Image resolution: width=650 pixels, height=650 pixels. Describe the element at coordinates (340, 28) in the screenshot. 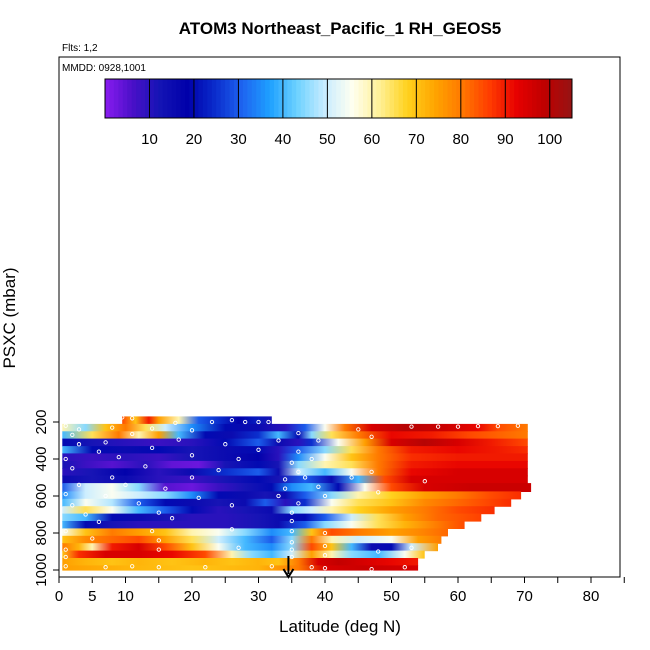

I see `chart-title: ATOM3 Northeast_Pacific_1 RH_GEOS5` at that location.